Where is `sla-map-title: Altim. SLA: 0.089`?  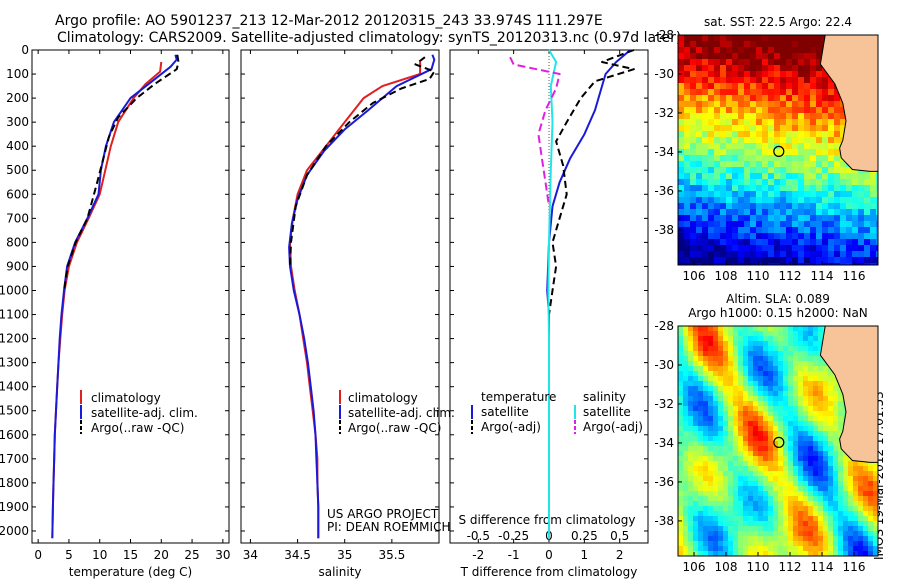
sla-map-title: Altim. SLA: 0.089 is located at coordinates (778, 299).